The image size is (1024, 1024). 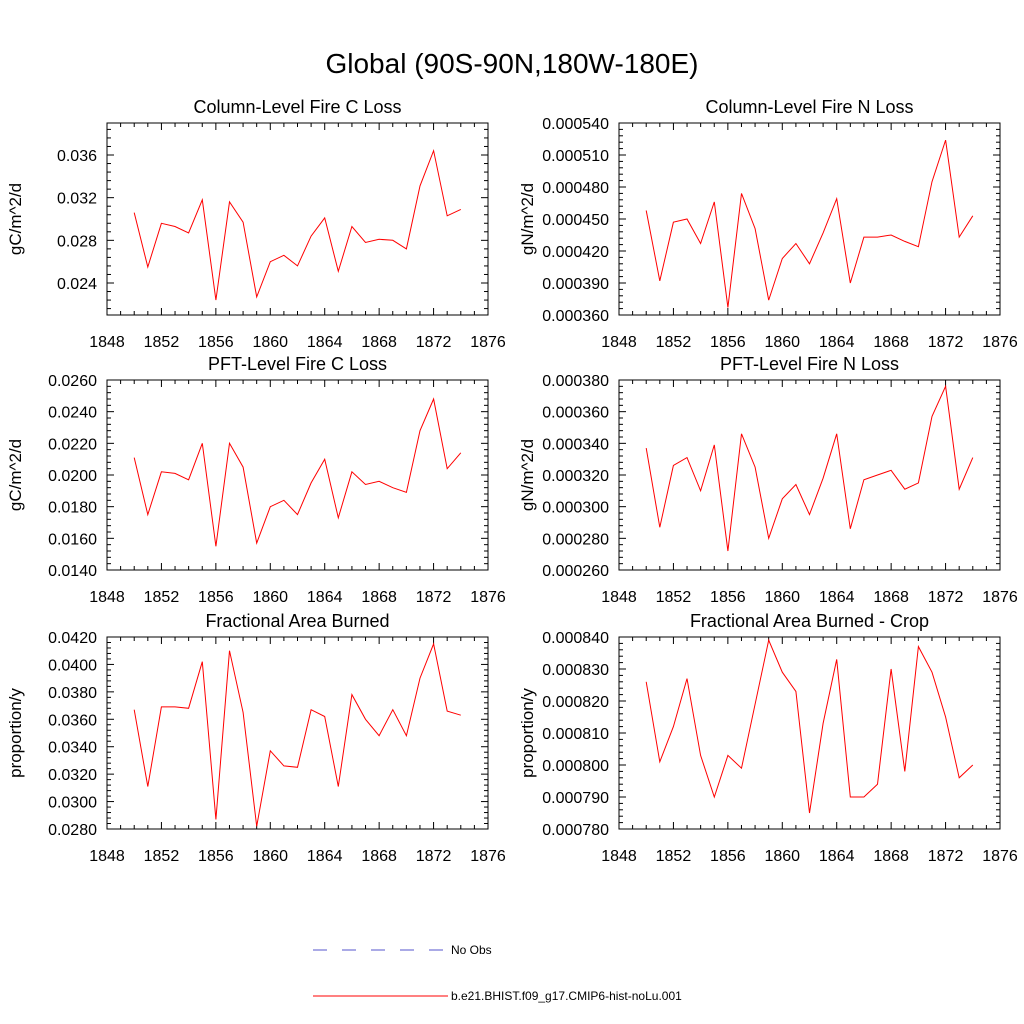 What do you see at coordinates (72, 803) in the screenshot?
I see `y-tick-label: 0.0300` at bounding box center [72, 803].